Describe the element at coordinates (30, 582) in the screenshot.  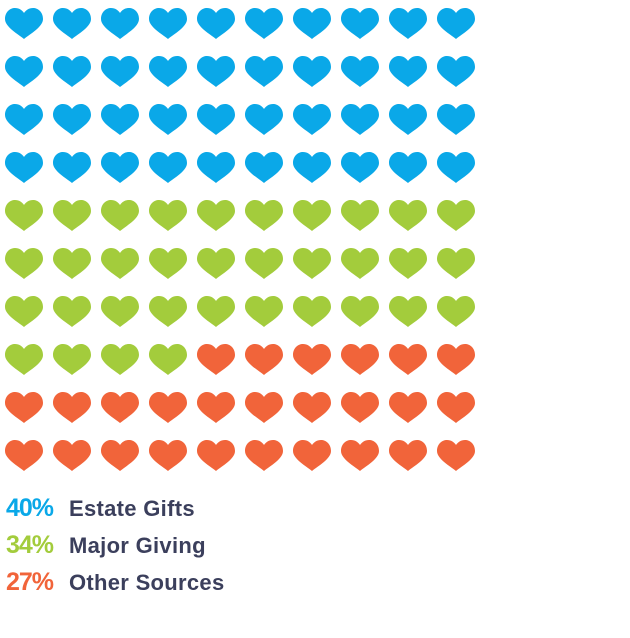
I see `legend-percent: 27%` at that location.